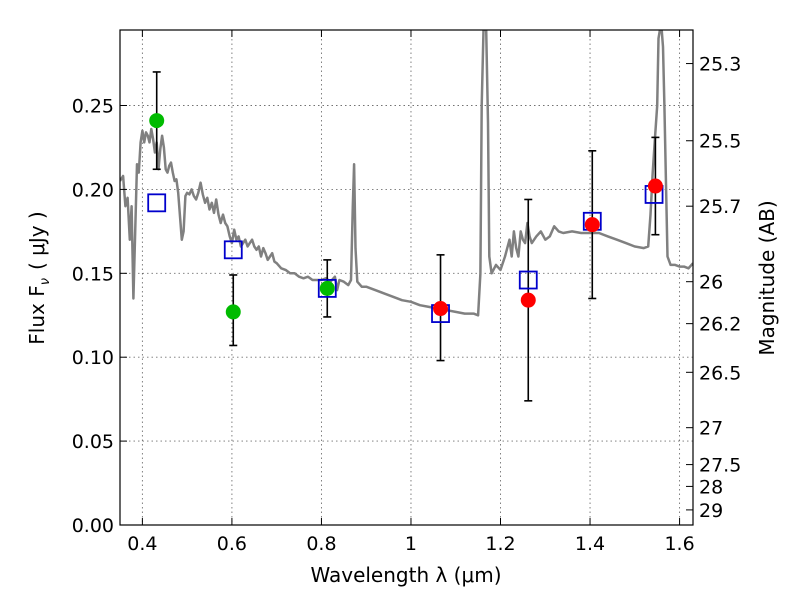 The image size is (800, 600). What do you see at coordinates (37, 240) in the screenshot?
I see `y-axis-label-unit: ( μJy )` at bounding box center [37, 240].